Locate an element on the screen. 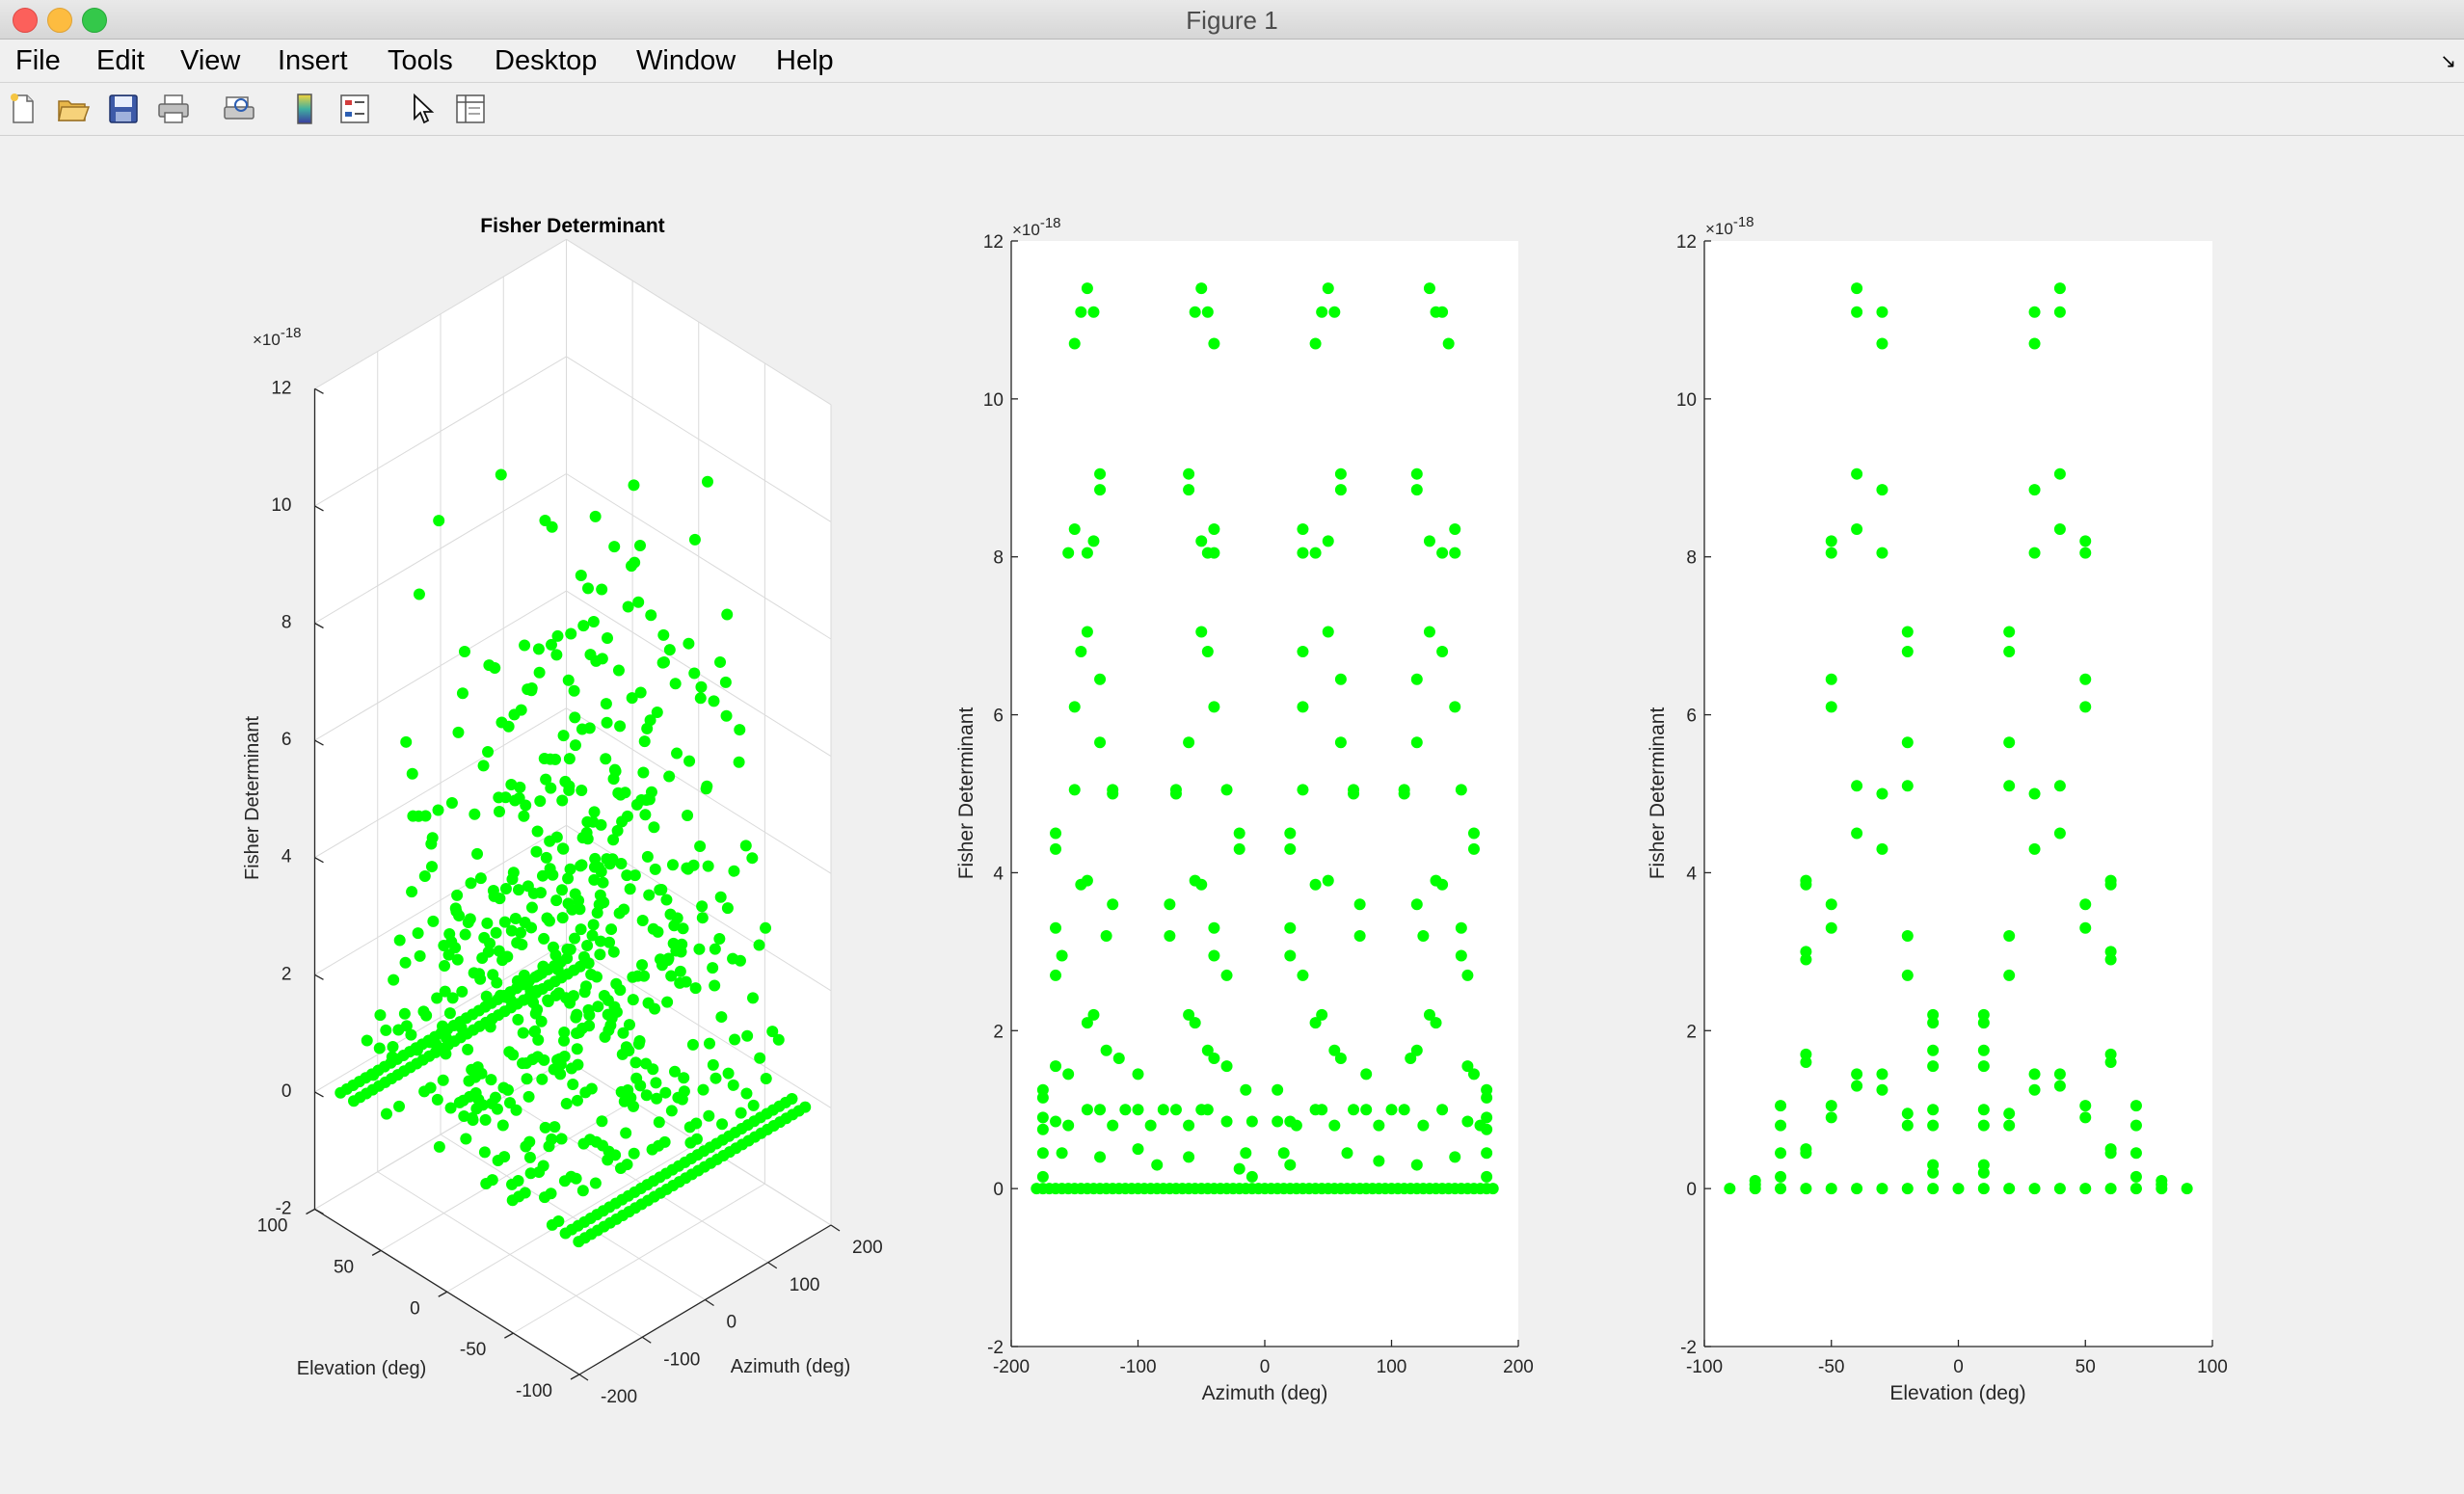 The width and height of the screenshot is (2464, 1494). colorbar-icon is located at coordinates (304, 109).